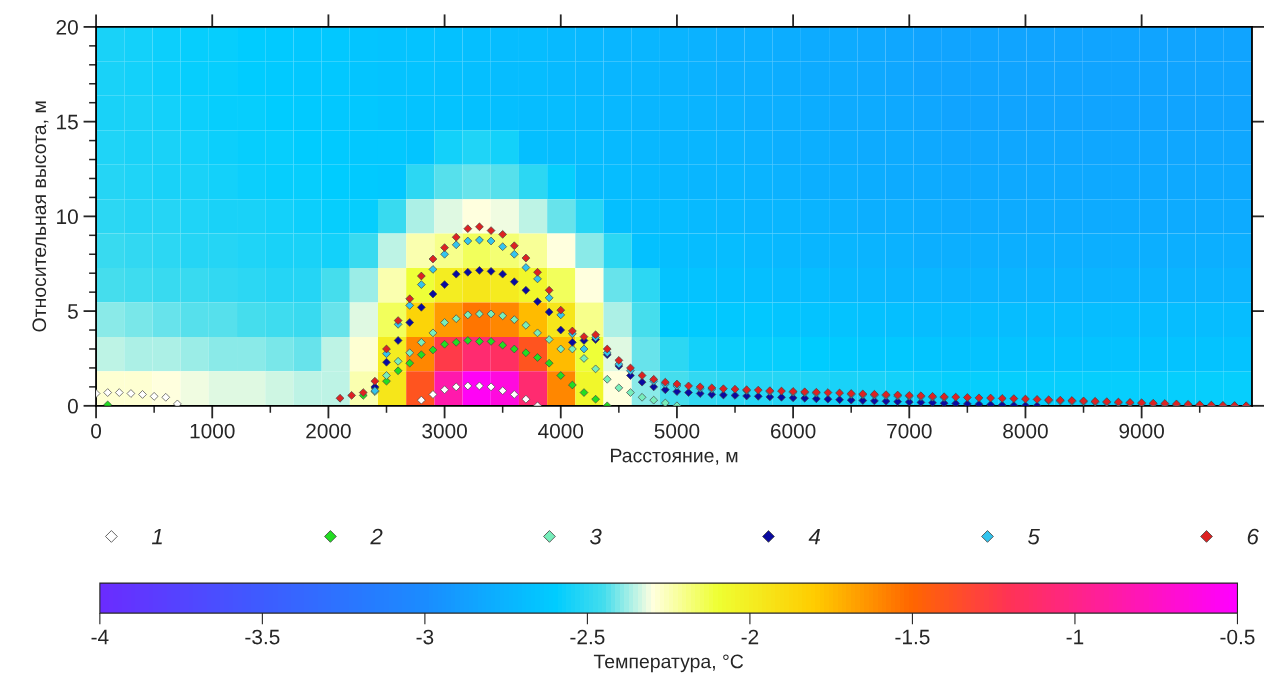  I want to click on x-tick-label: 8000, so click(1025, 431).